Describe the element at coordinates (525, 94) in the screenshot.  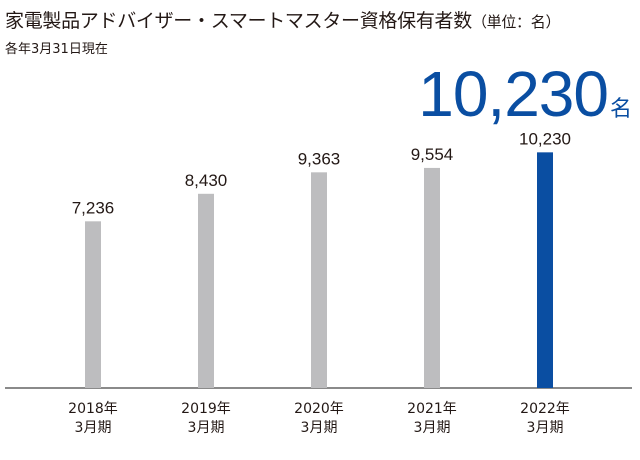
I see `highlight-total: 10,230名` at that location.